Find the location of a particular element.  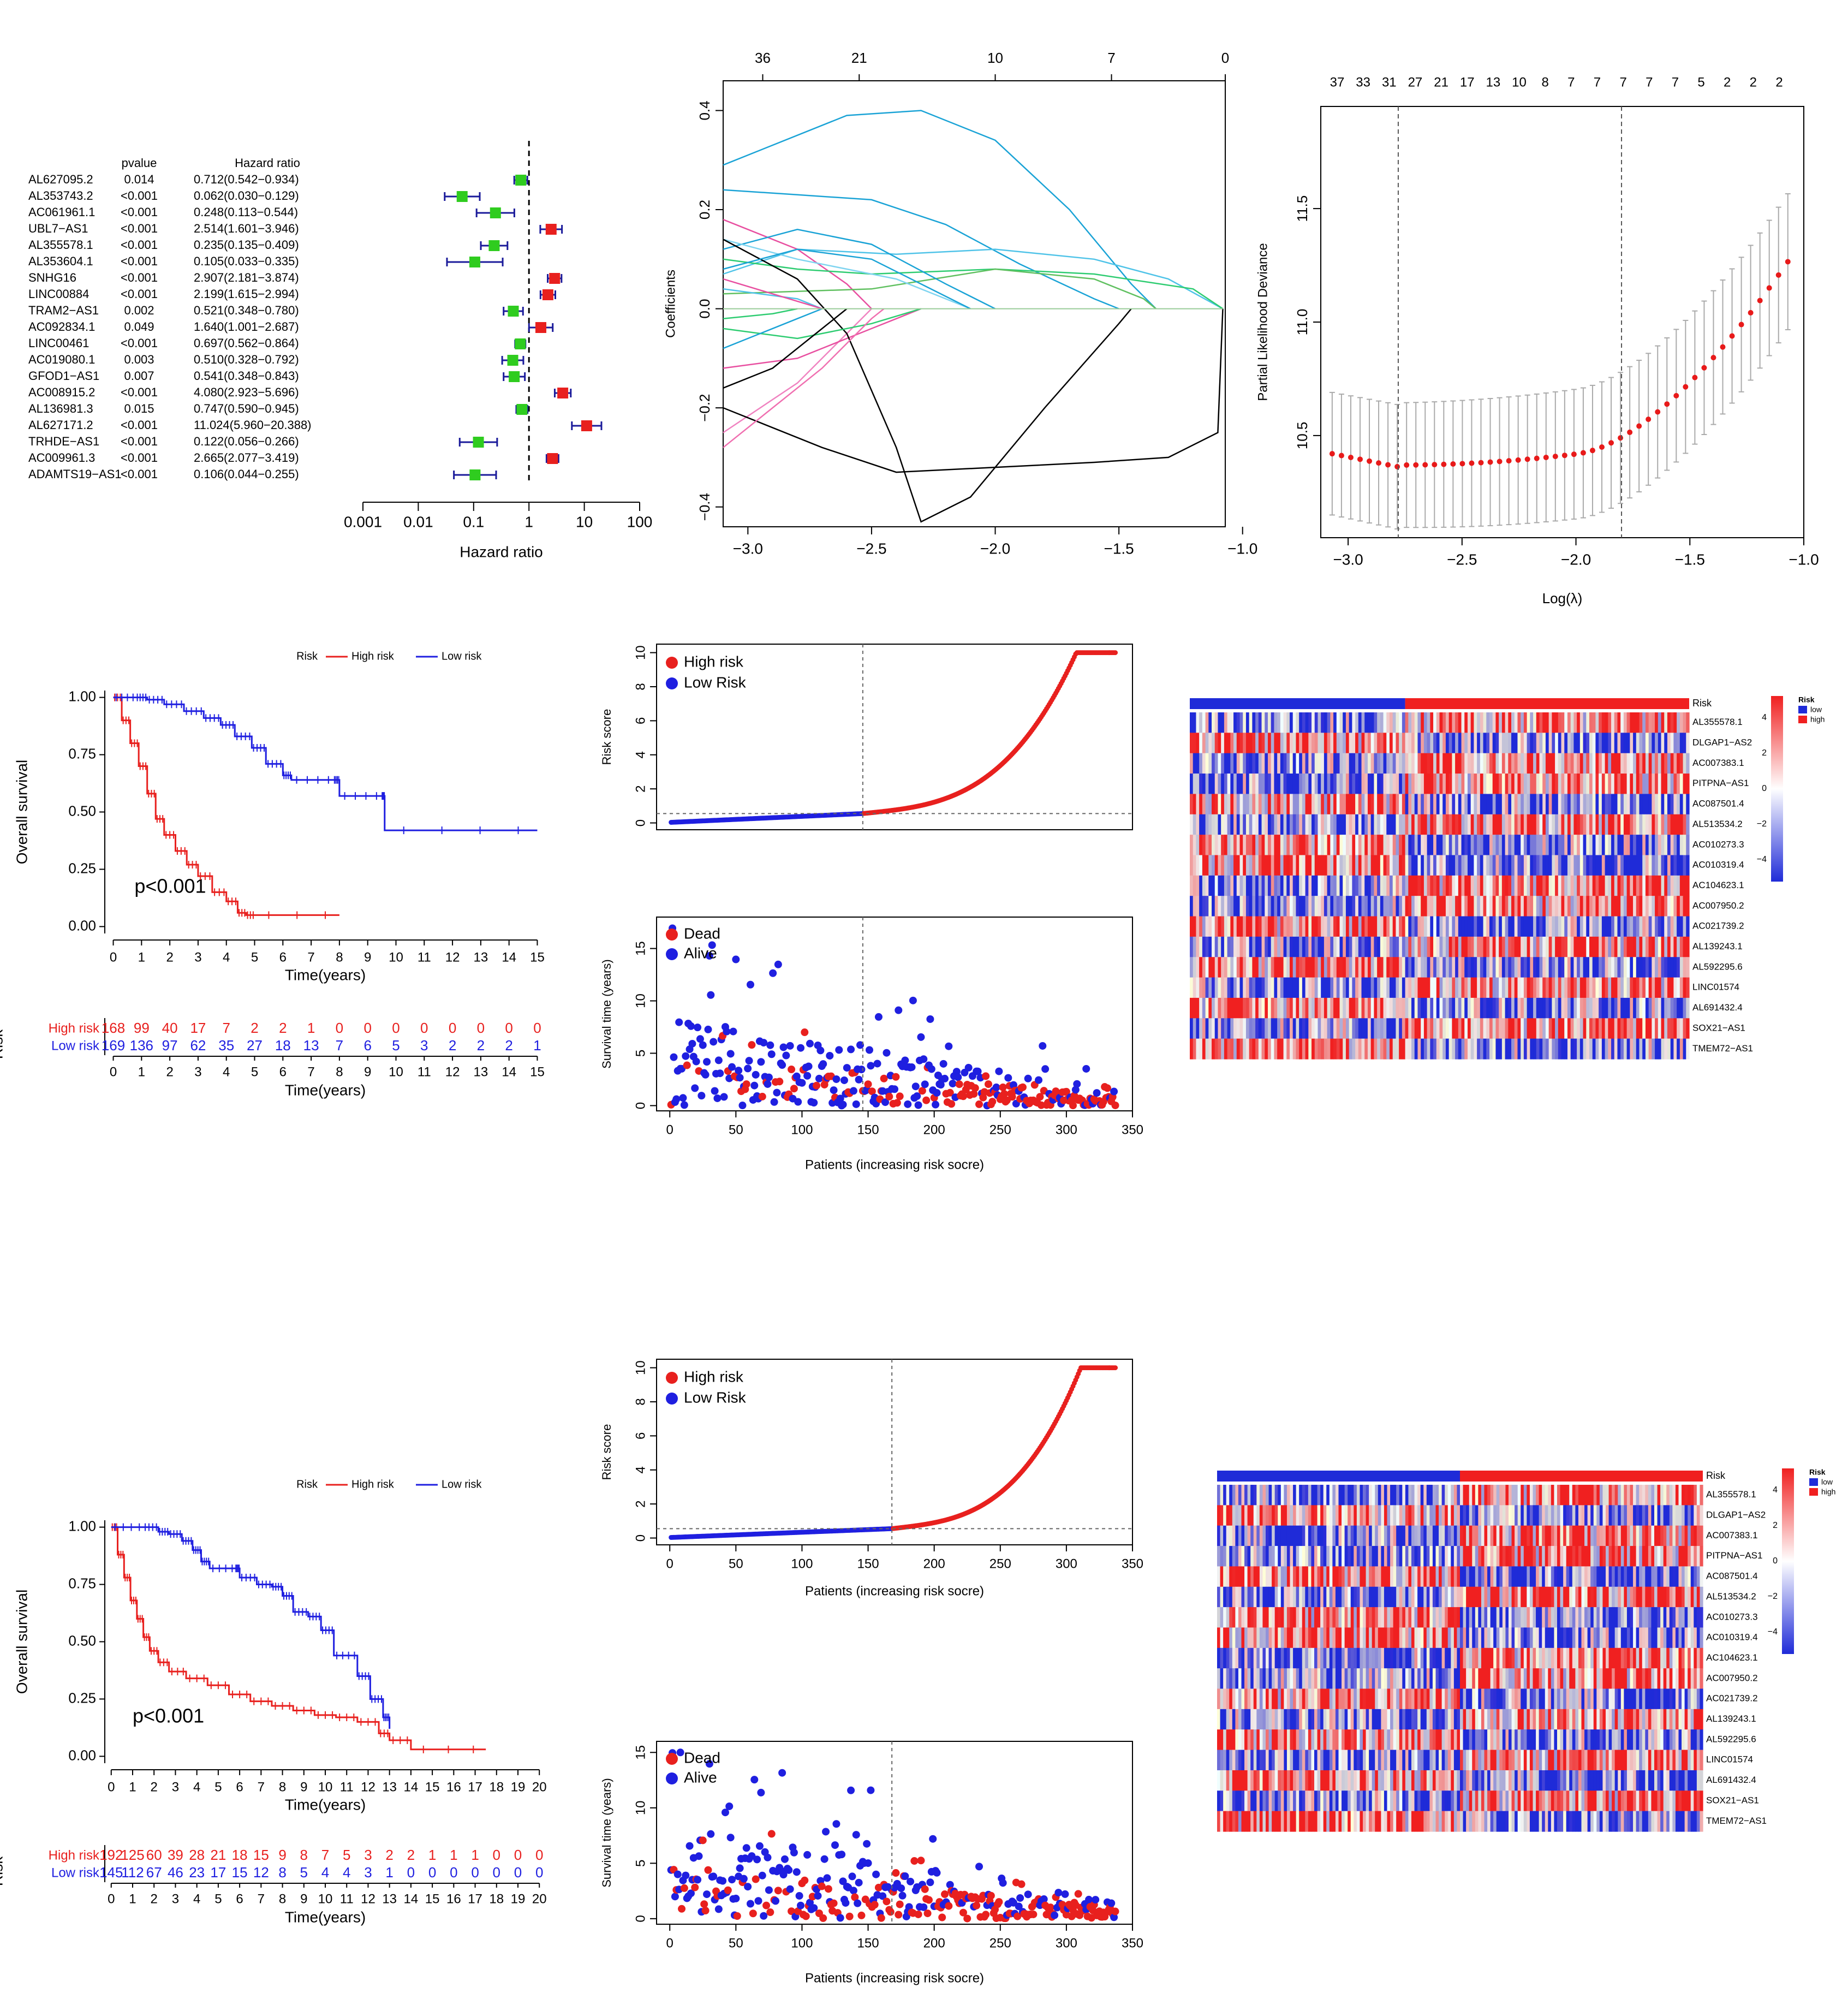

y-tick-label: 2 is located at coordinates (640, 1503).